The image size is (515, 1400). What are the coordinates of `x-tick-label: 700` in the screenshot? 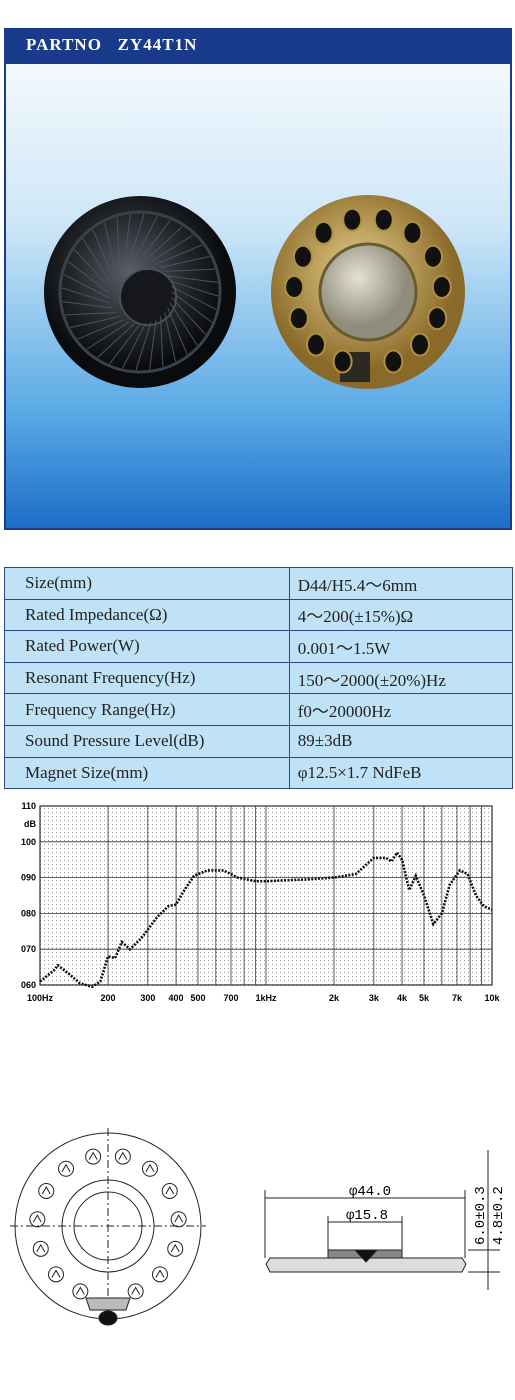 It's located at (230, 998).